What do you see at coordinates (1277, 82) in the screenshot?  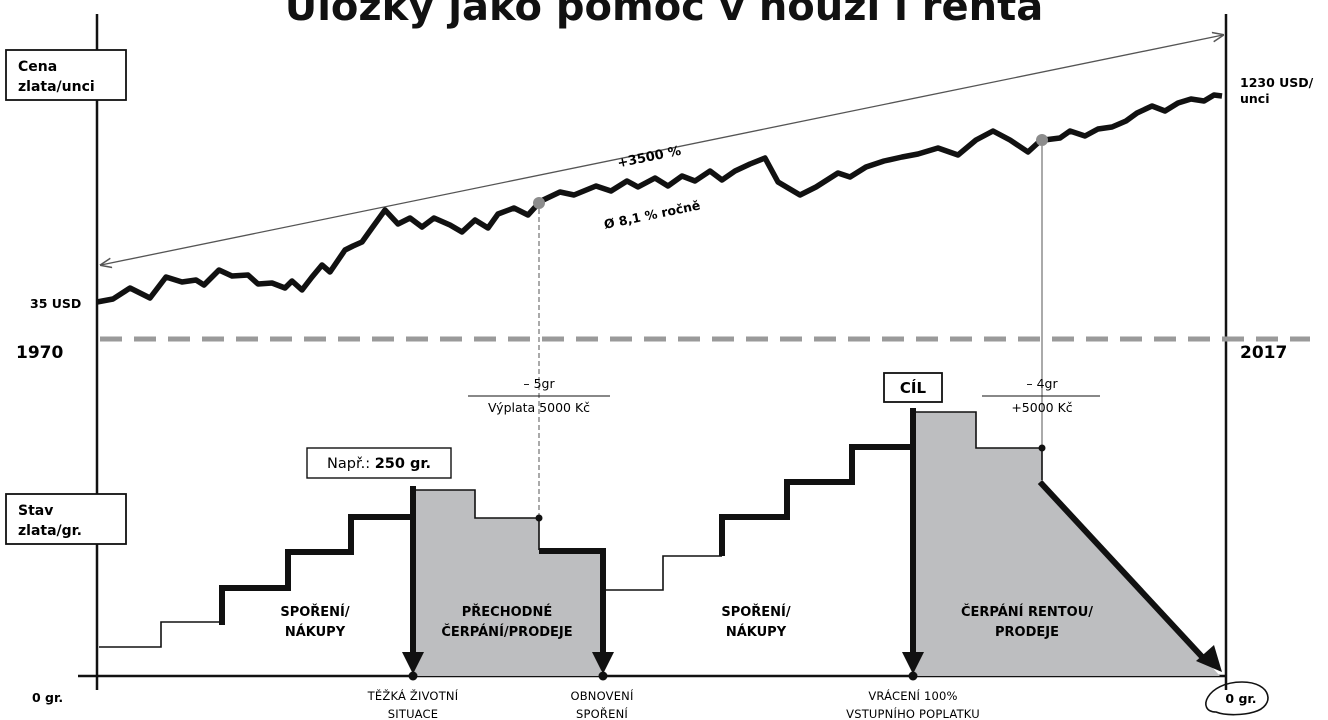 I see `price-end-value: 1230 USD/` at bounding box center [1277, 82].